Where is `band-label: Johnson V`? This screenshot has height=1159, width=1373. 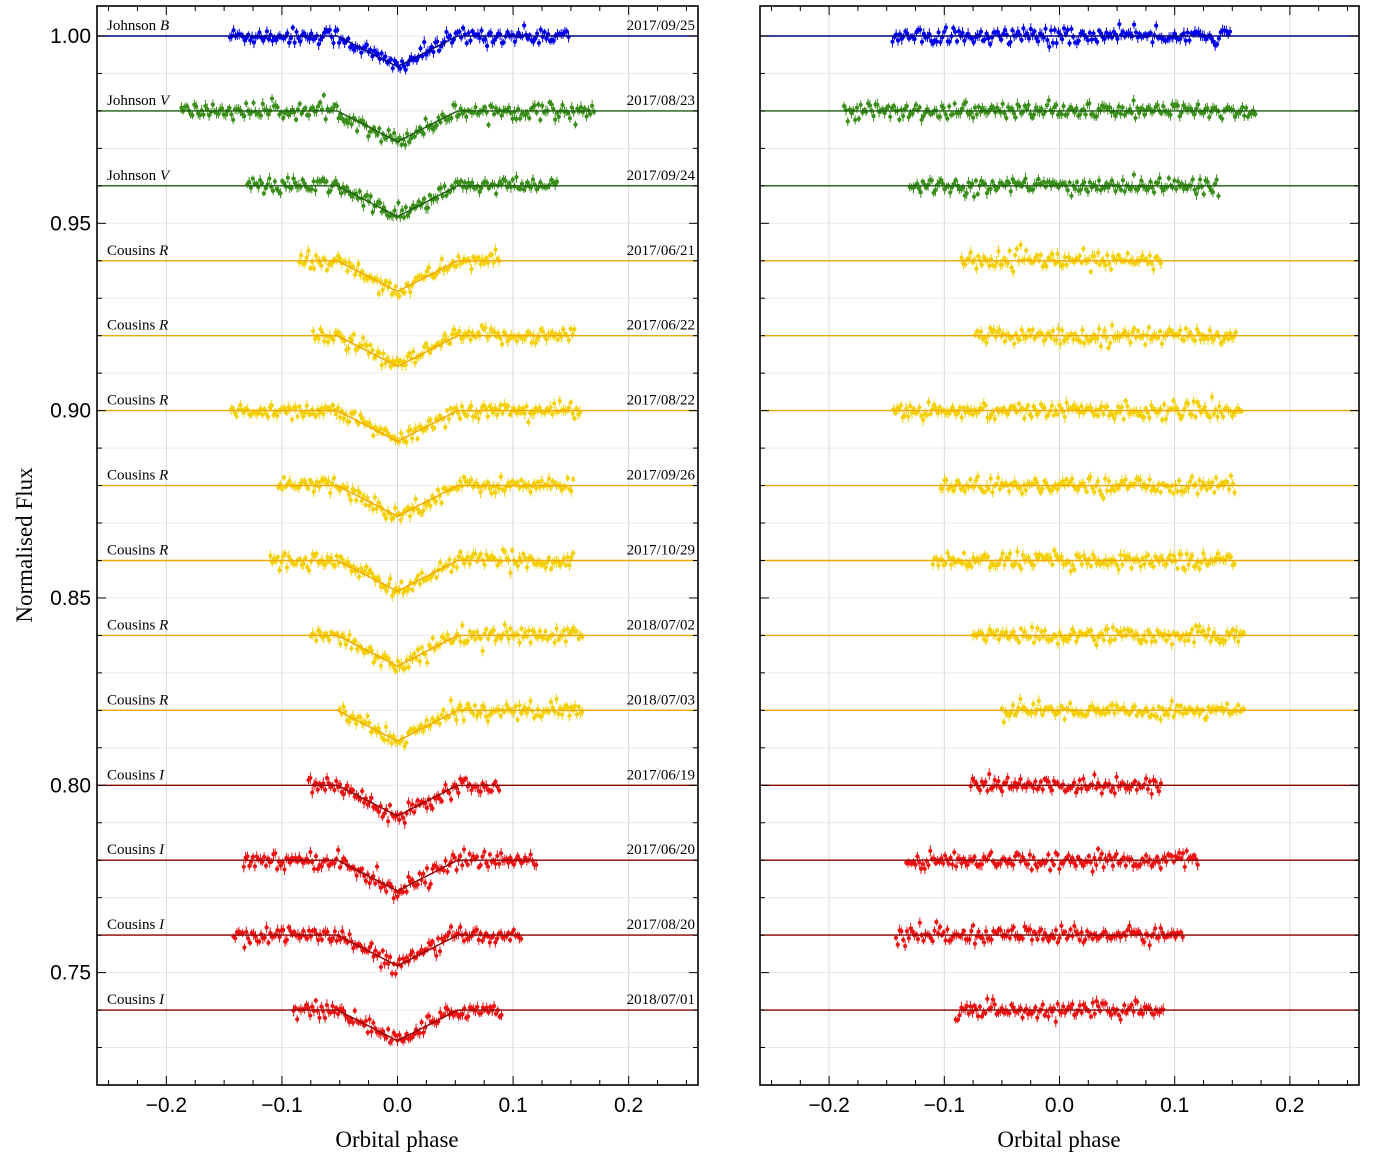 band-label: Johnson V is located at coordinates (139, 176).